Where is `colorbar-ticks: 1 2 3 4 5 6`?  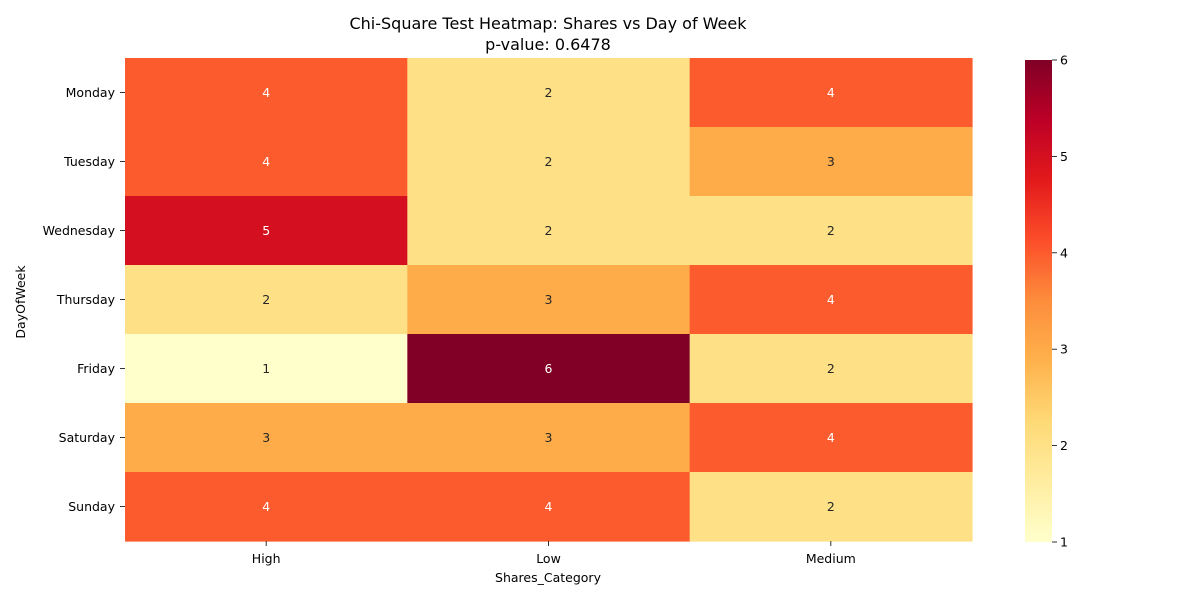 colorbar-ticks: 1 2 3 4 5 6 is located at coordinates (1060, 301).